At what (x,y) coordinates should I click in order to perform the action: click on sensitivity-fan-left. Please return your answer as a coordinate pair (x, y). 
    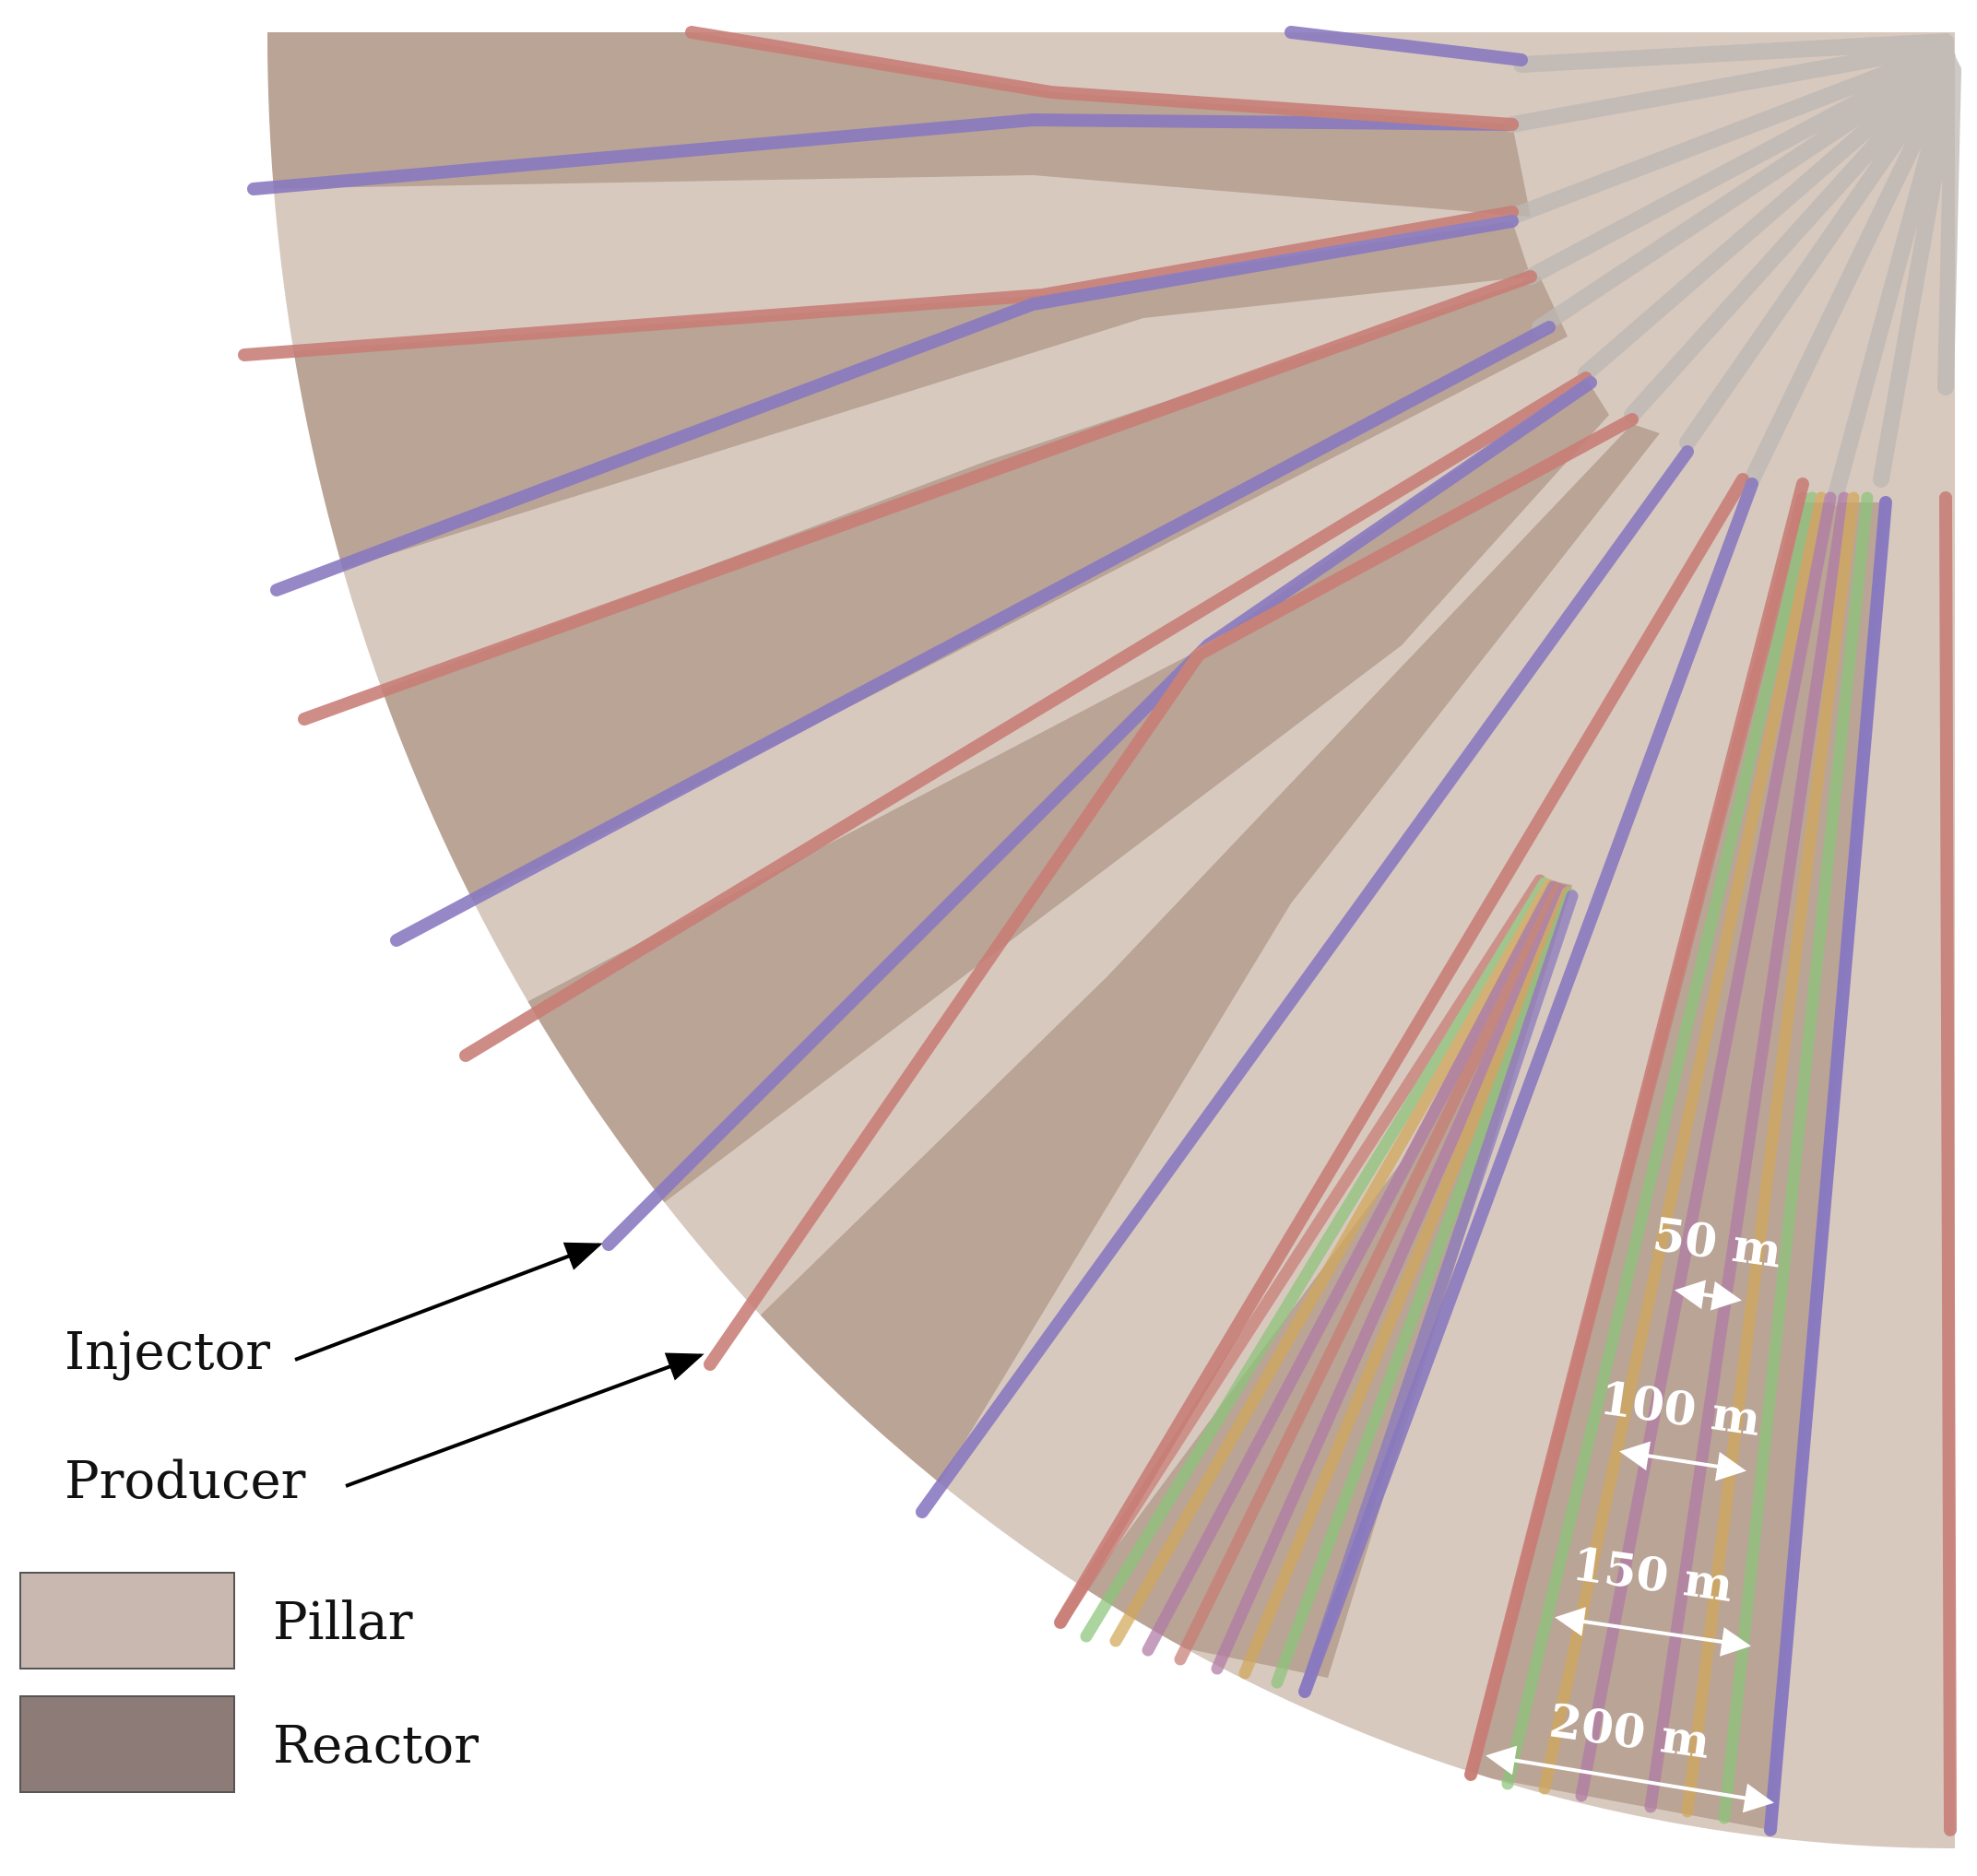
    Looking at the image, I should click on (1316, 1286).